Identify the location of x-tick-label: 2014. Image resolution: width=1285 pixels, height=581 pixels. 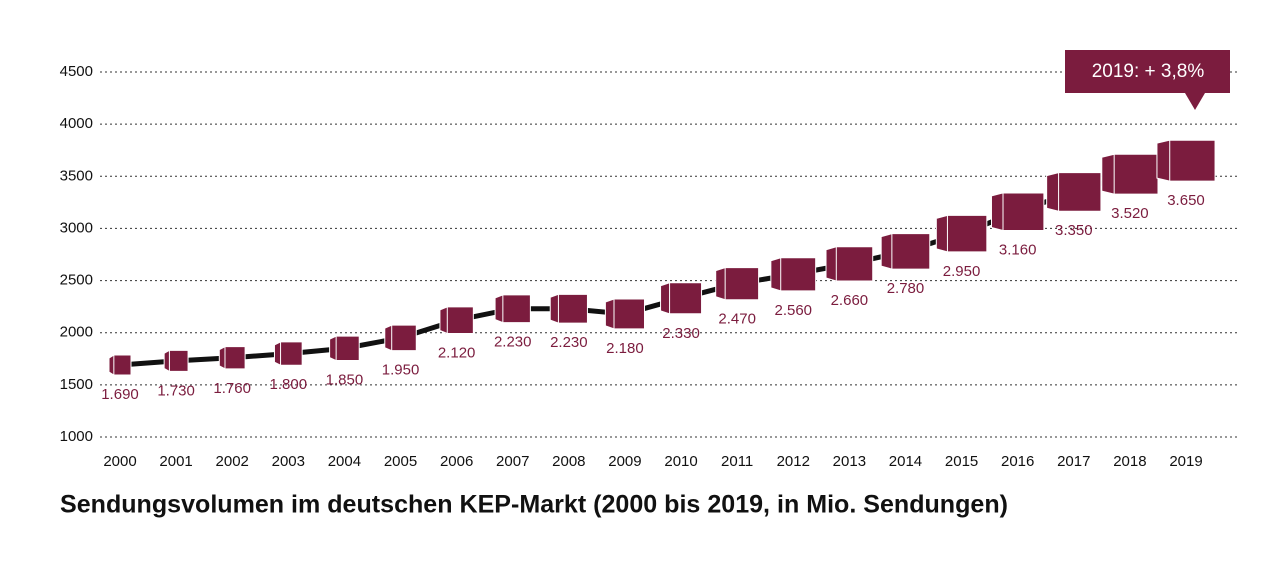
(905, 461).